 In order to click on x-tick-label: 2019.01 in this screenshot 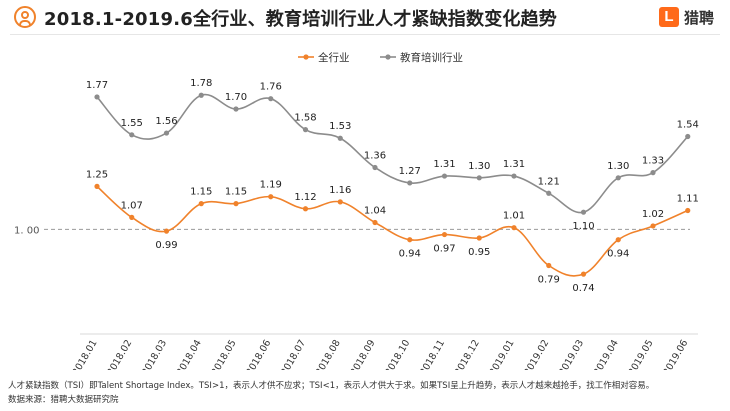, I will do `click(501, 354)`.